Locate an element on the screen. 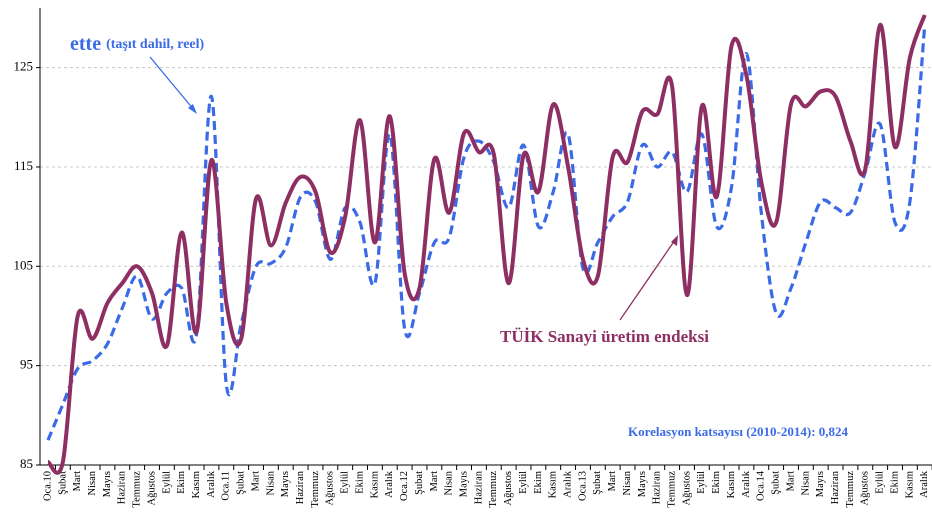  series-note: (taşıt dahil, reel) is located at coordinates (155, 44).